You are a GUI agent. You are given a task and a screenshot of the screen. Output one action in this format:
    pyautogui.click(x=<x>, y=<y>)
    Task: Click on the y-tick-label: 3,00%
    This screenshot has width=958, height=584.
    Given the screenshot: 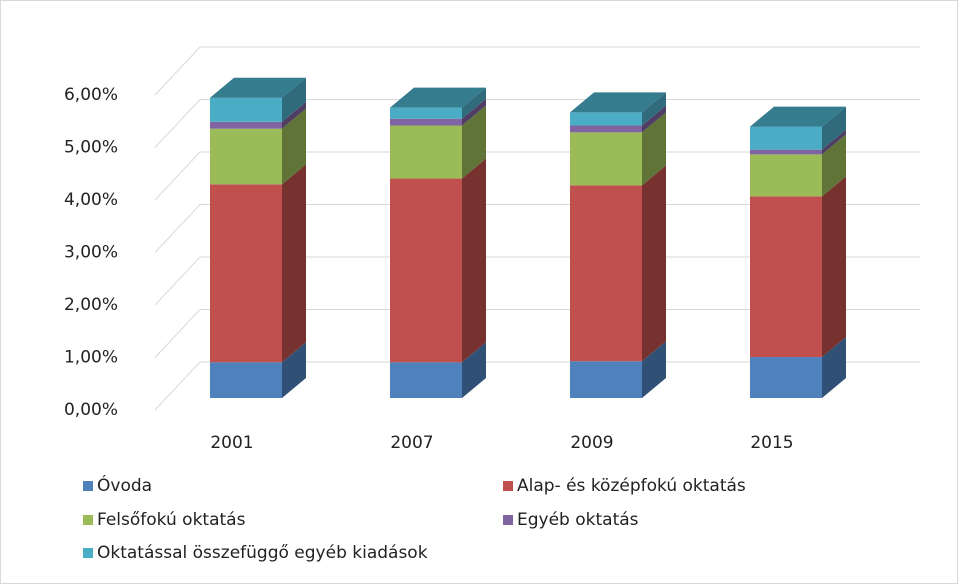 What is the action you would take?
    pyautogui.click(x=91, y=253)
    